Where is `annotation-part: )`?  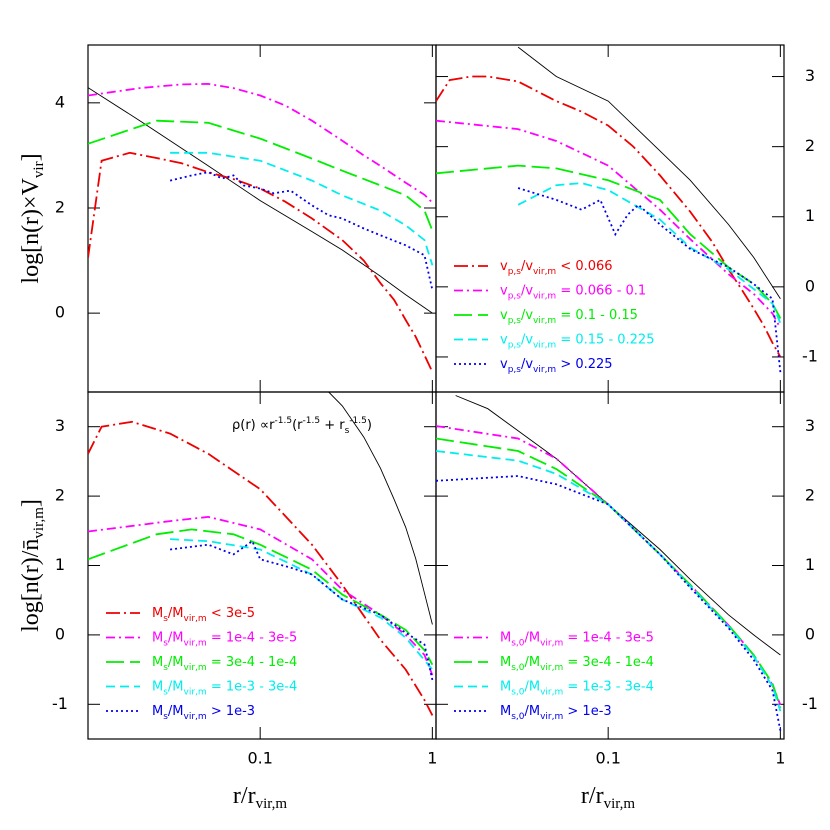 annotation-part: ) is located at coordinates (369, 425).